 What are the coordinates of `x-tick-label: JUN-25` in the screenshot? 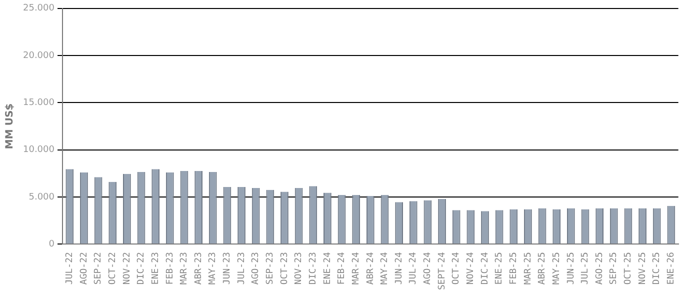 It's located at (571, 268).